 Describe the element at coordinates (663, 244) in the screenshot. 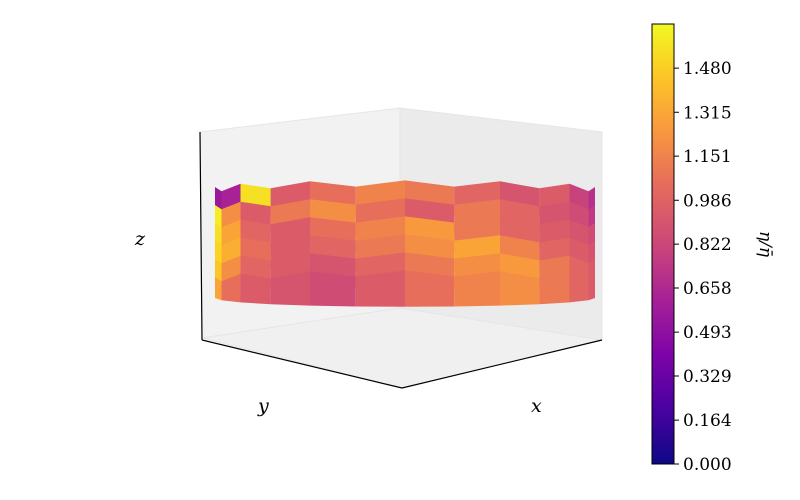

I see `colorbar` at that location.